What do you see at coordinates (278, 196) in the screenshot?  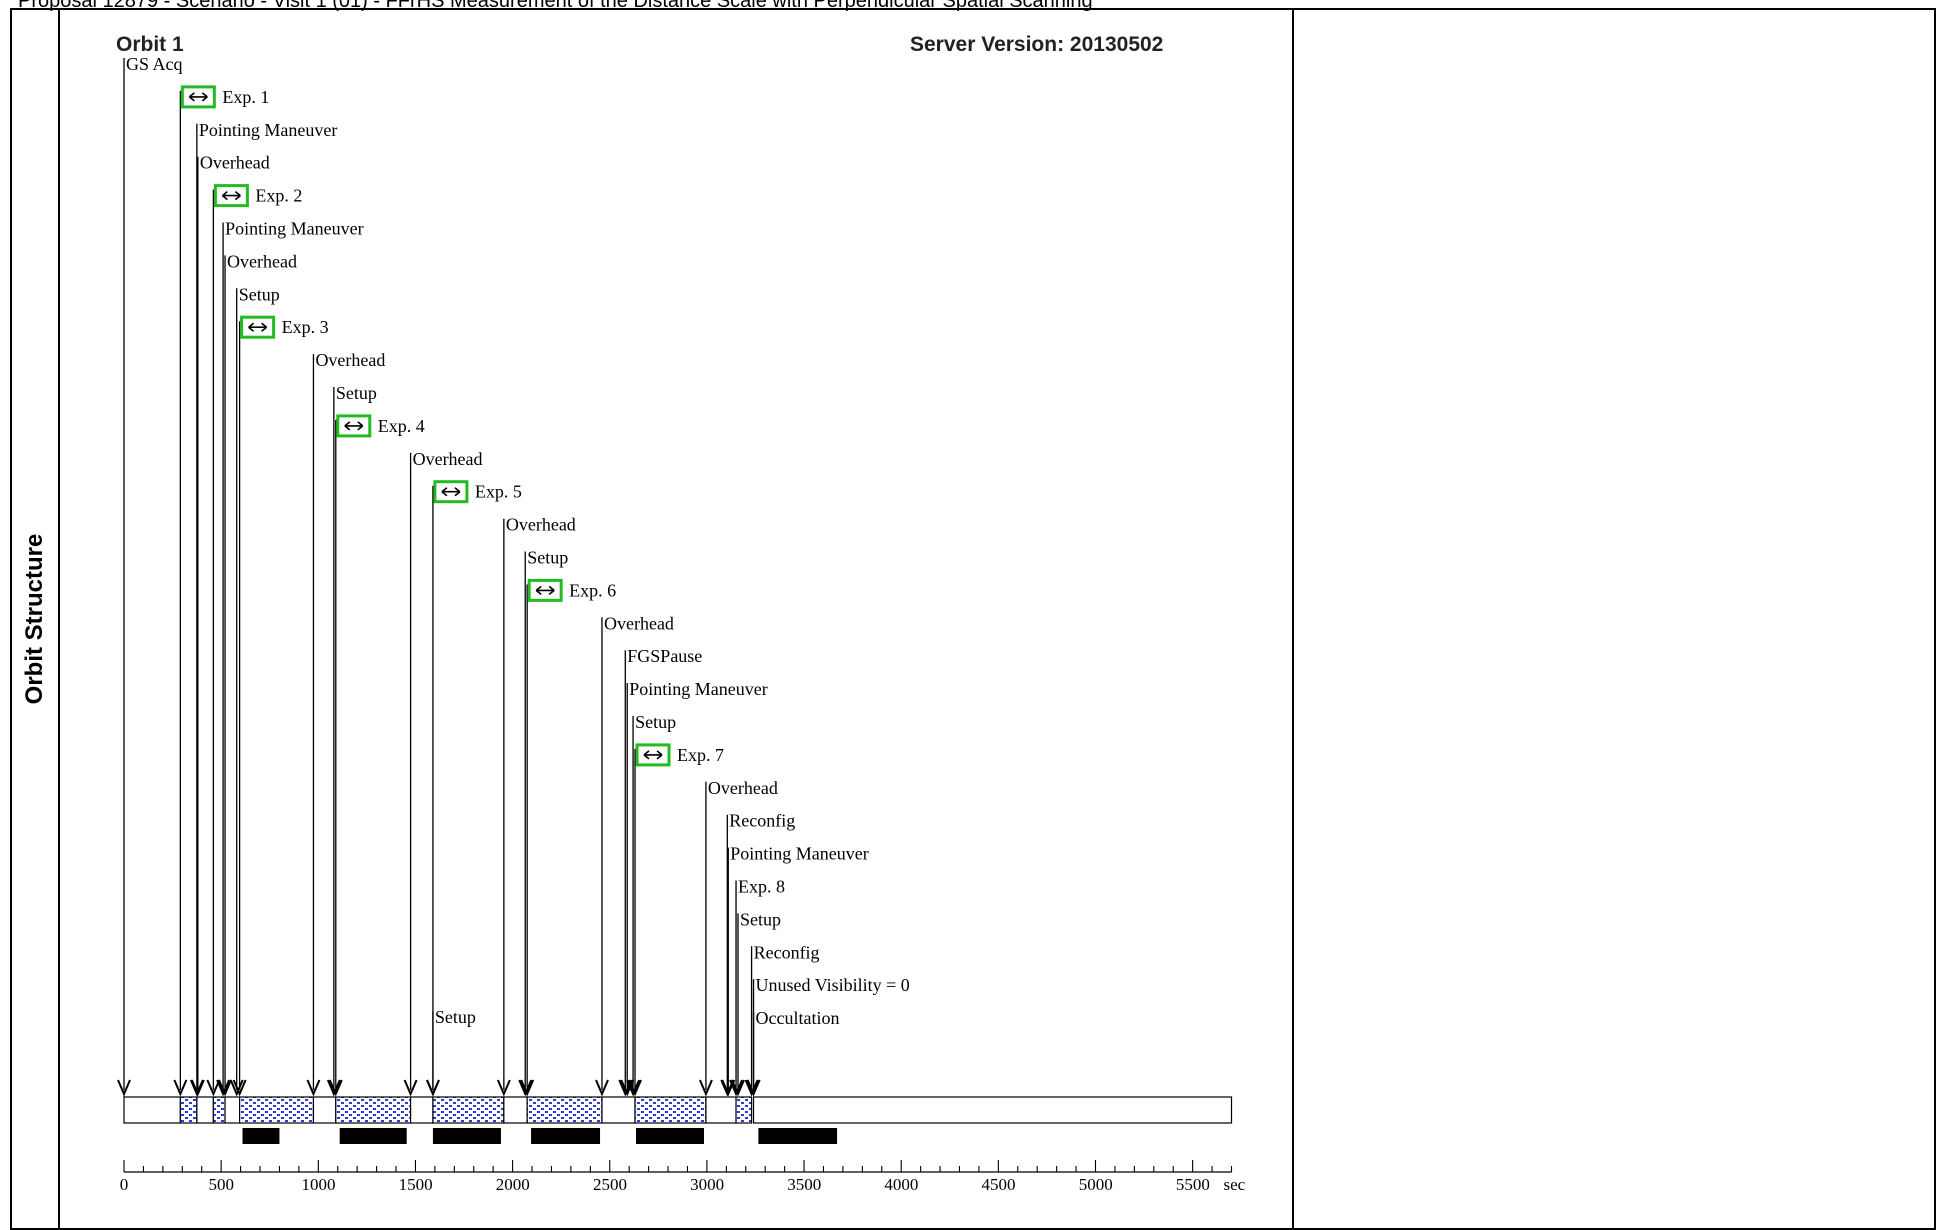 I see `event-label: Exp. 2` at bounding box center [278, 196].